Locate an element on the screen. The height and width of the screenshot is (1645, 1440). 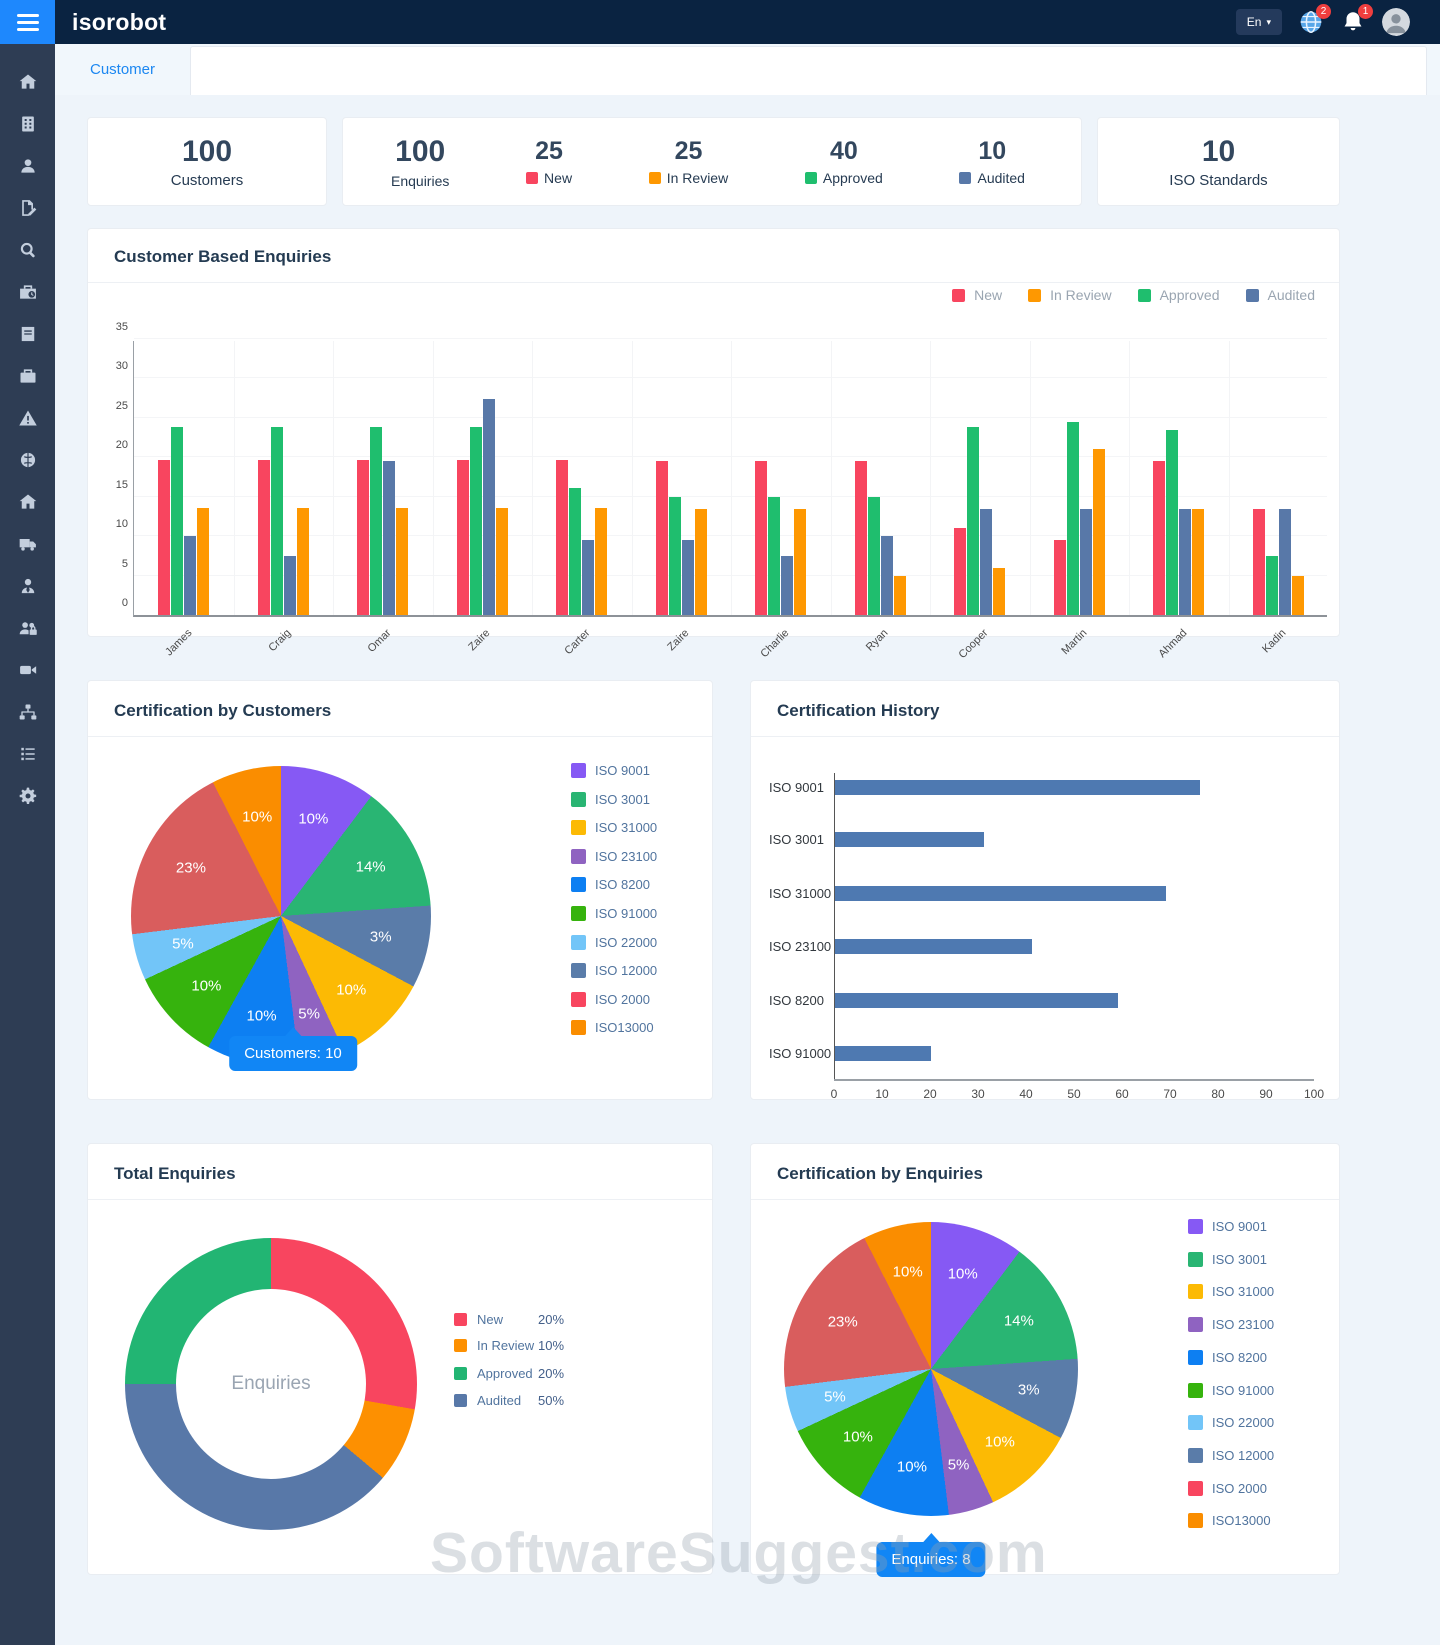
language-selector: En ▾ is located at coordinates (1258, 22).